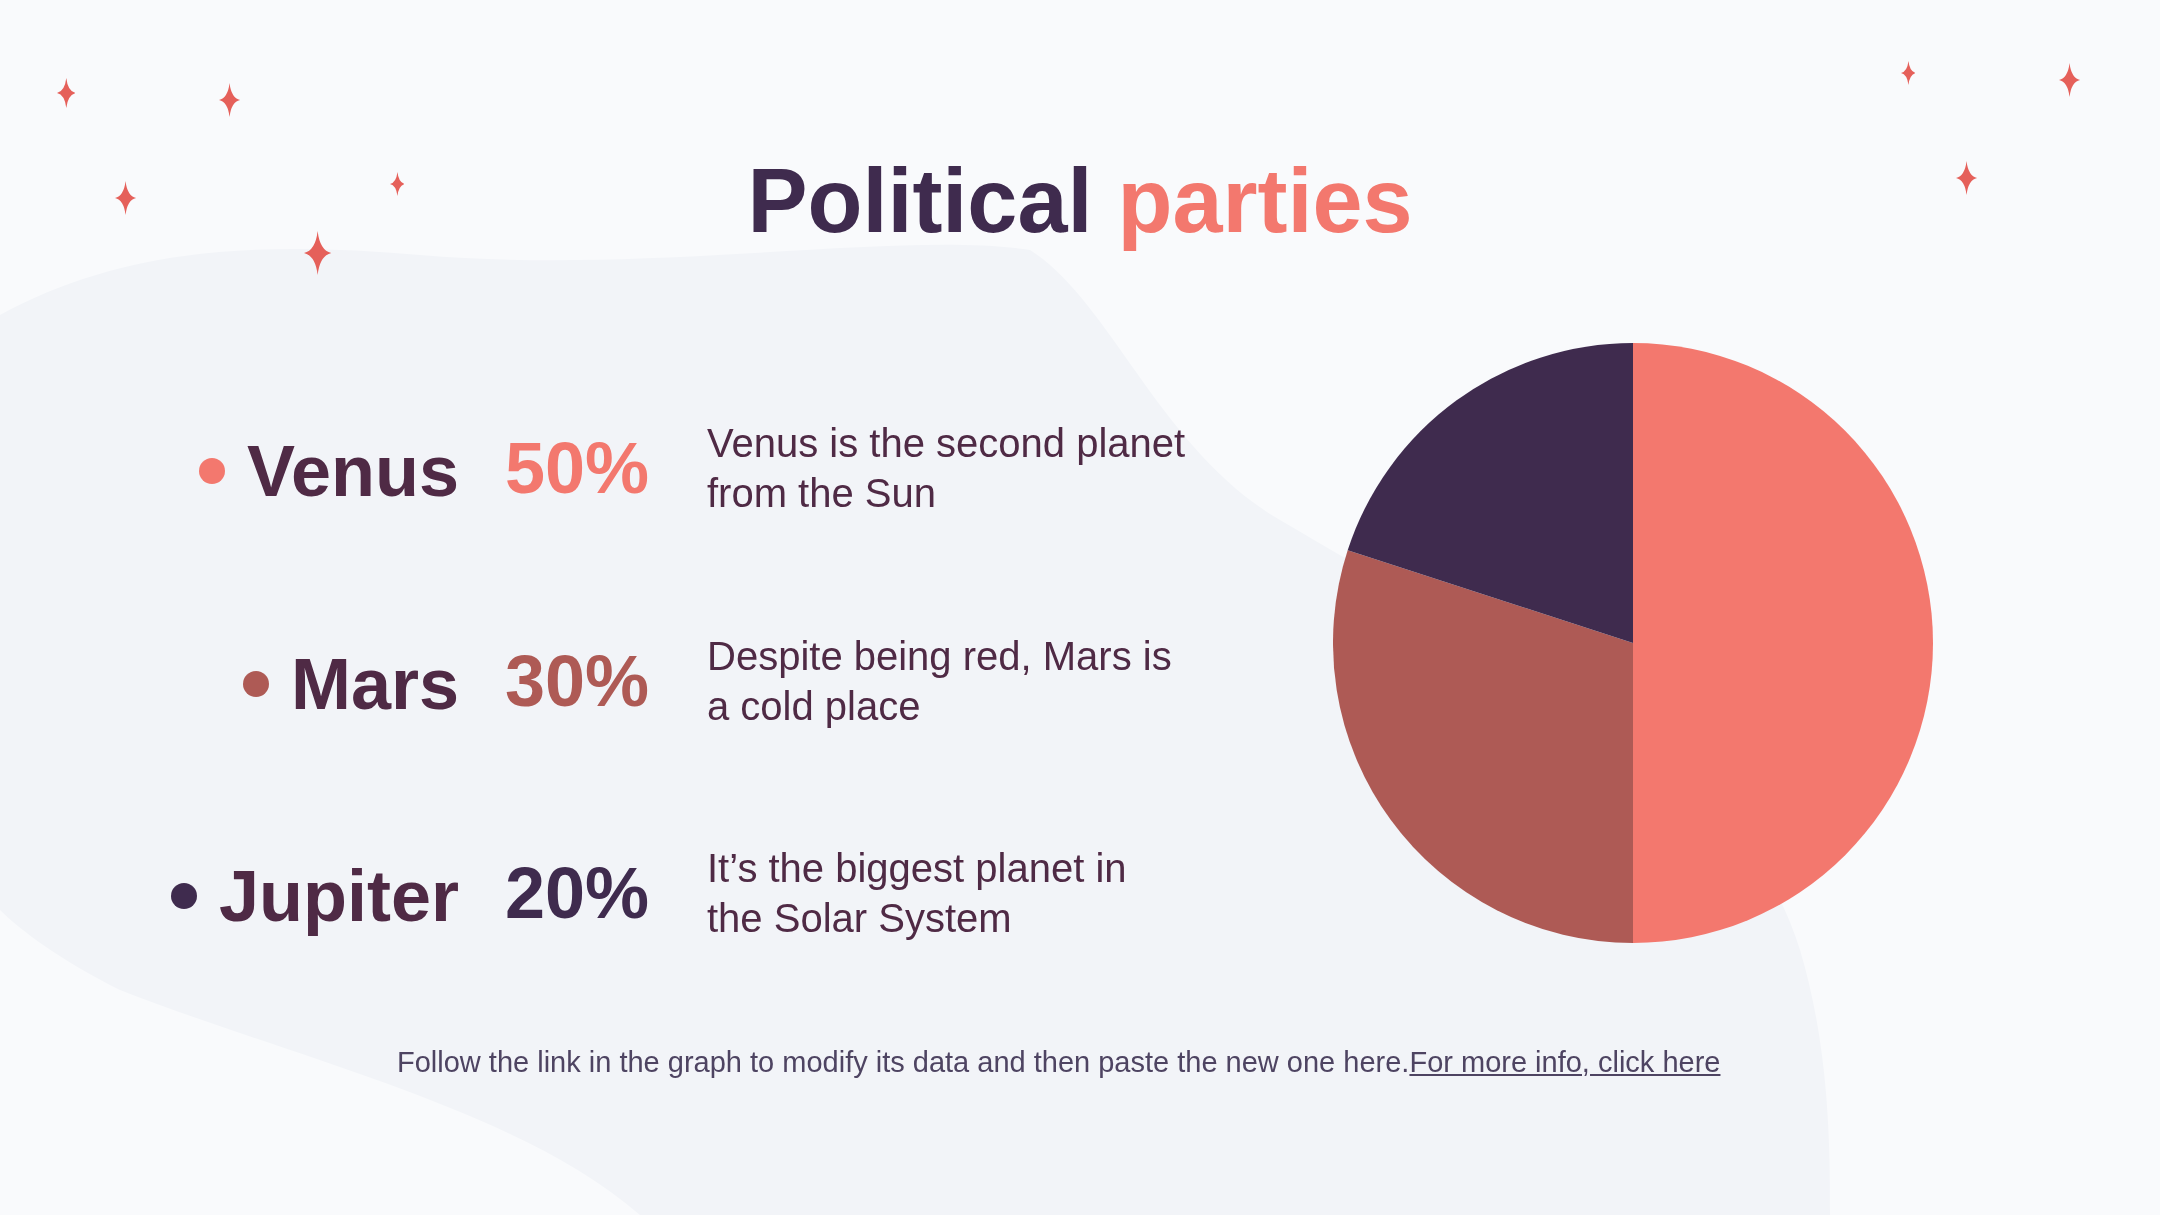 Image resolution: width=2160 pixels, height=1215 pixels. What do you see at coordinates (1080, 201) in the screenshot?
I see `chart-title: Political parties` at bounding box center [1080, 201].